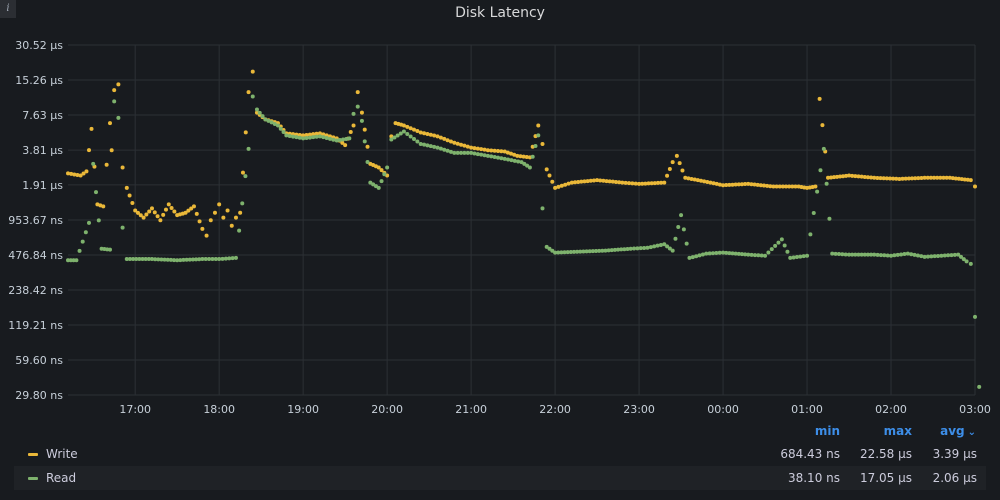 The height and width of the screenshot is (500, 1000). Describe the element at coordinates (35, 220) in the screenshot. I see `y-tick-label: 953.67 ns` at that location.